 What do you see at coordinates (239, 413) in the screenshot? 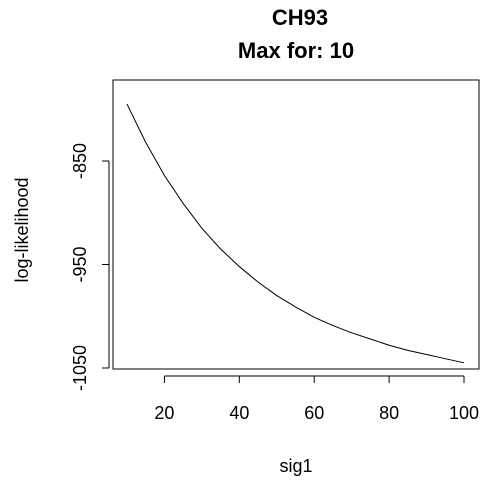
I see `x-tick-label: 40` at bounding box center [239, 413].